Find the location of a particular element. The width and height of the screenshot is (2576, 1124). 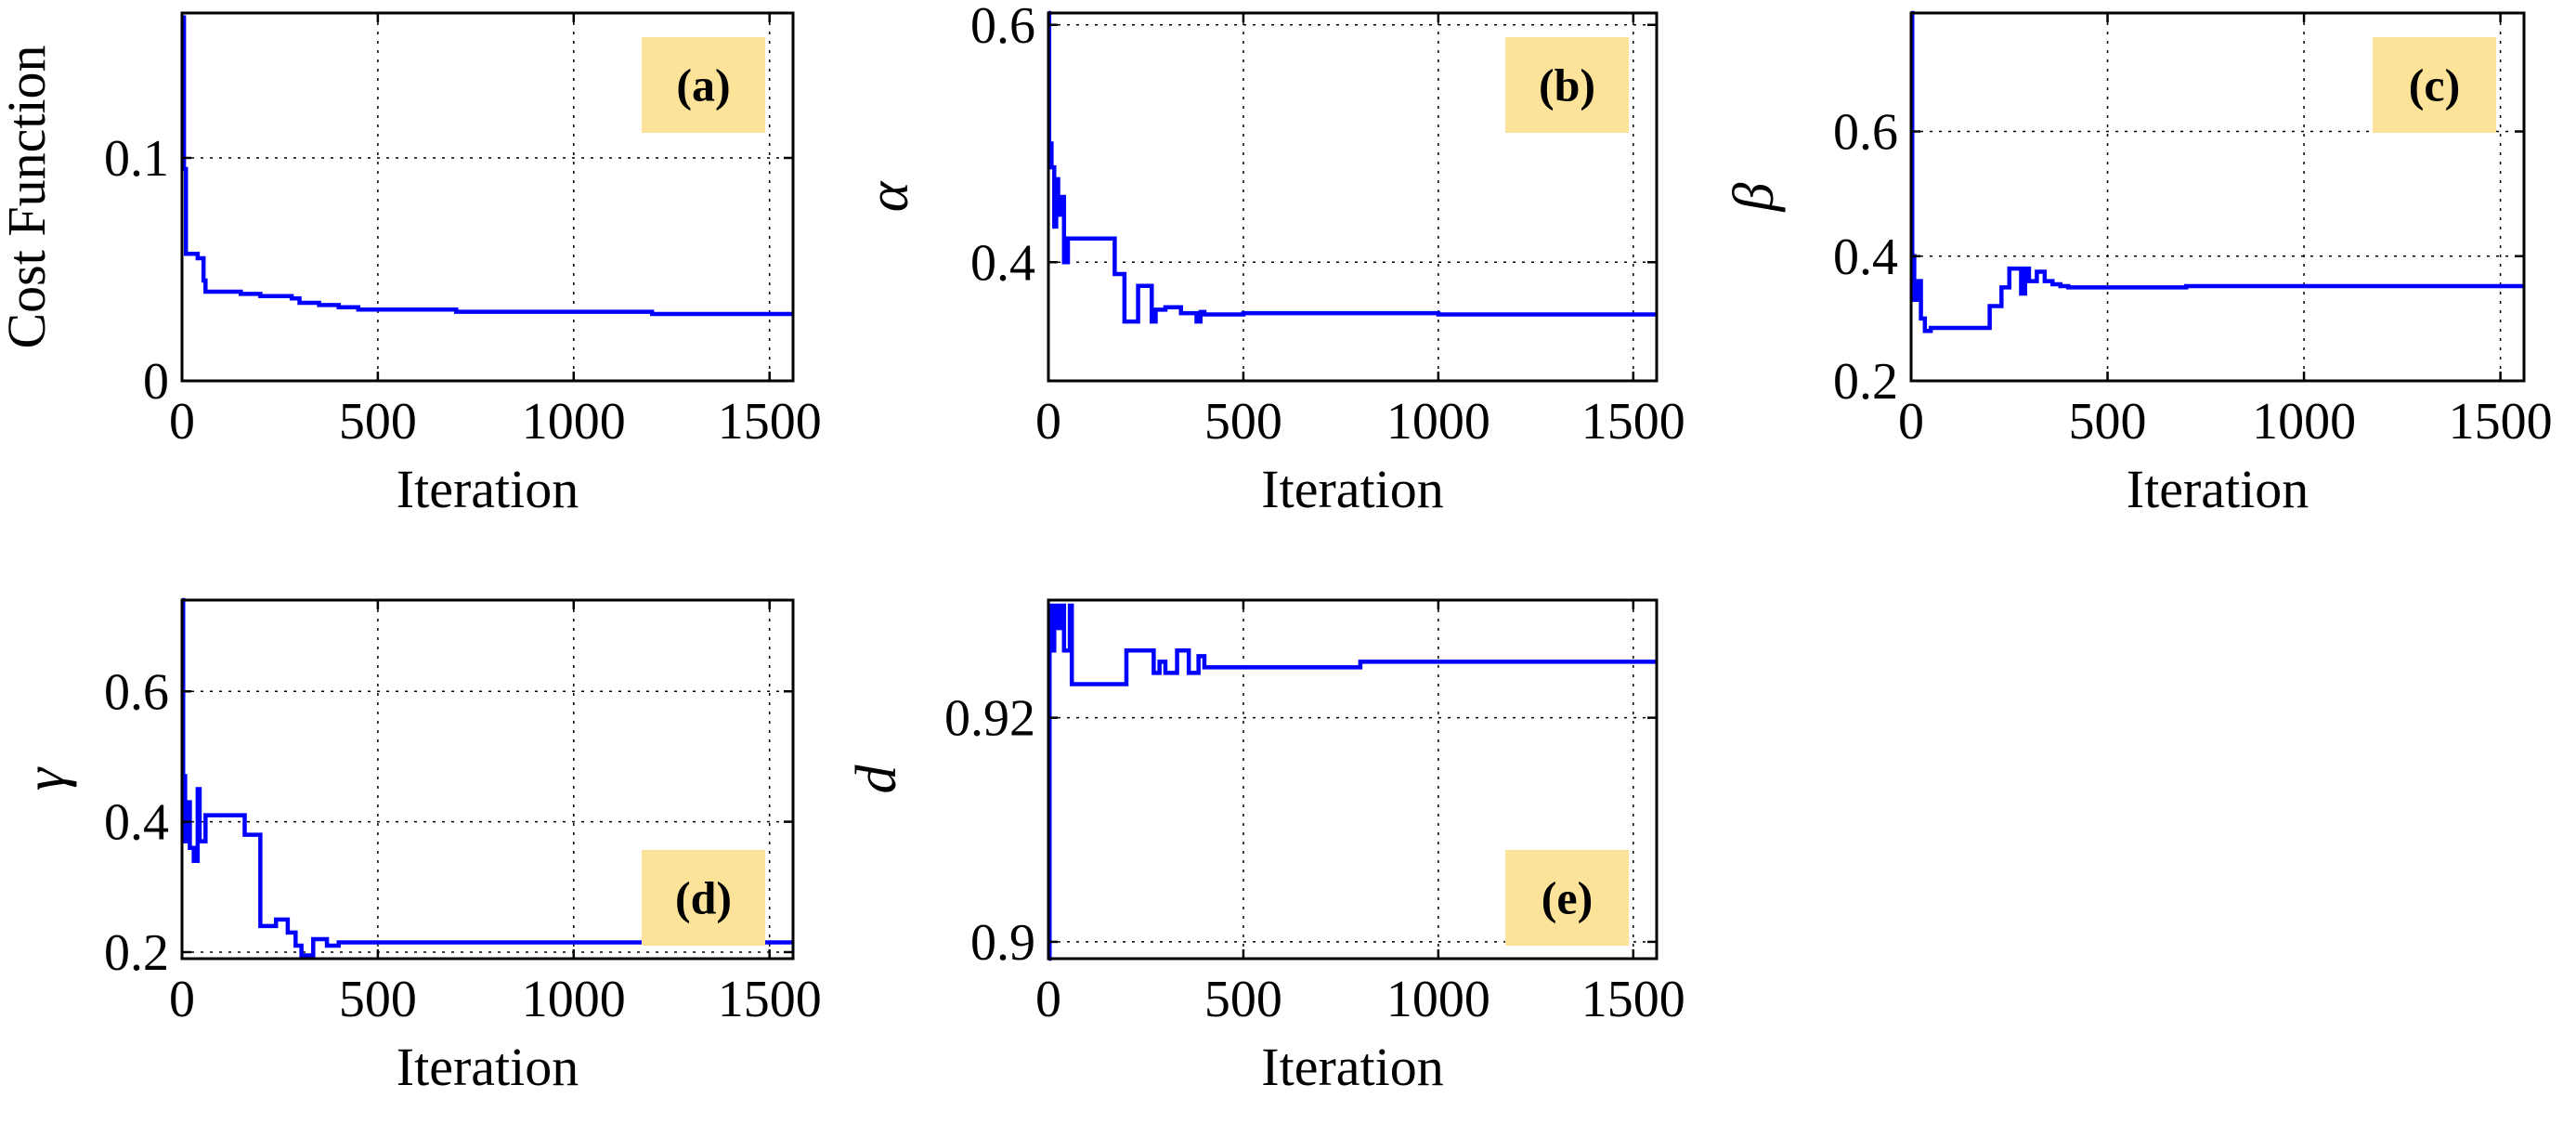

subplot-c: 0 500 1000 1500 0.2 0.4 0.6 Iteration β (c) is located at coordinates (2138, 264).